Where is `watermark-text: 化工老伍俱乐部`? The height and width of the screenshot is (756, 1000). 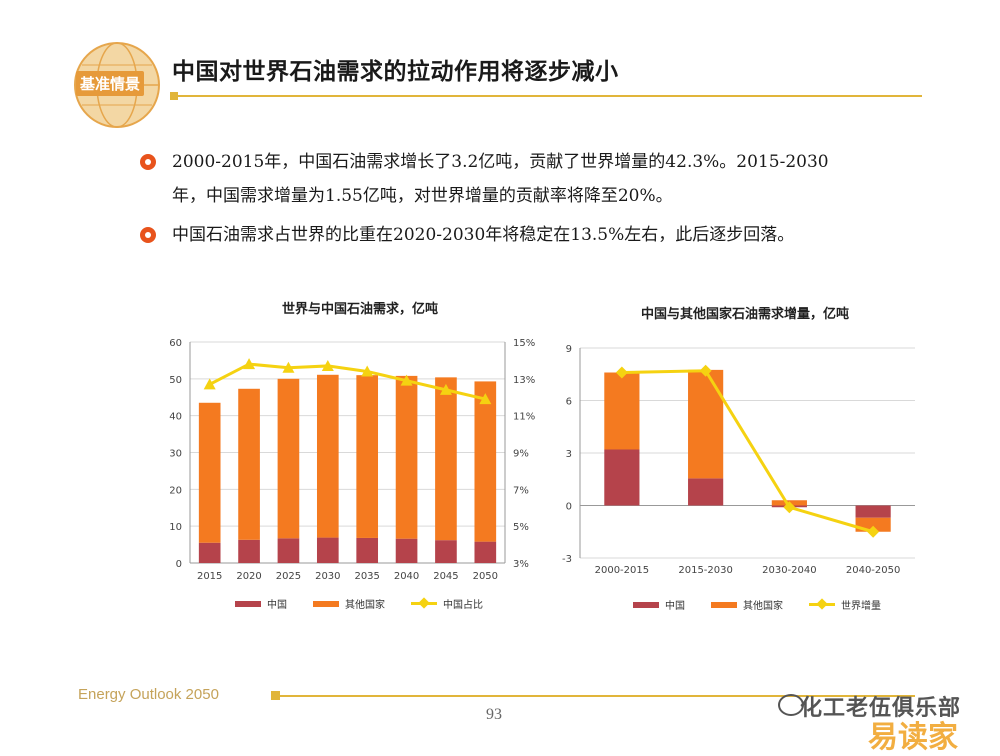
watermark-text: 化工老伍俱乐部 is located at coordinates (881, 708).